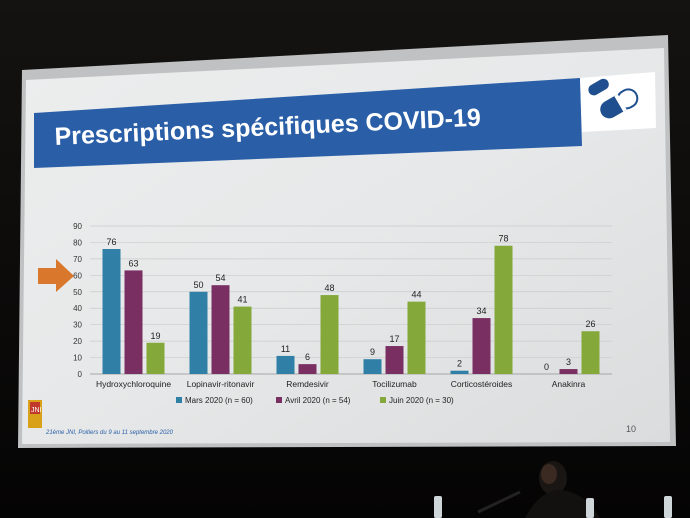  What do you see at coordinates (80, 374) in the screenshot?
I see `y-tick-label: 0` at bounding box center [80, 374].